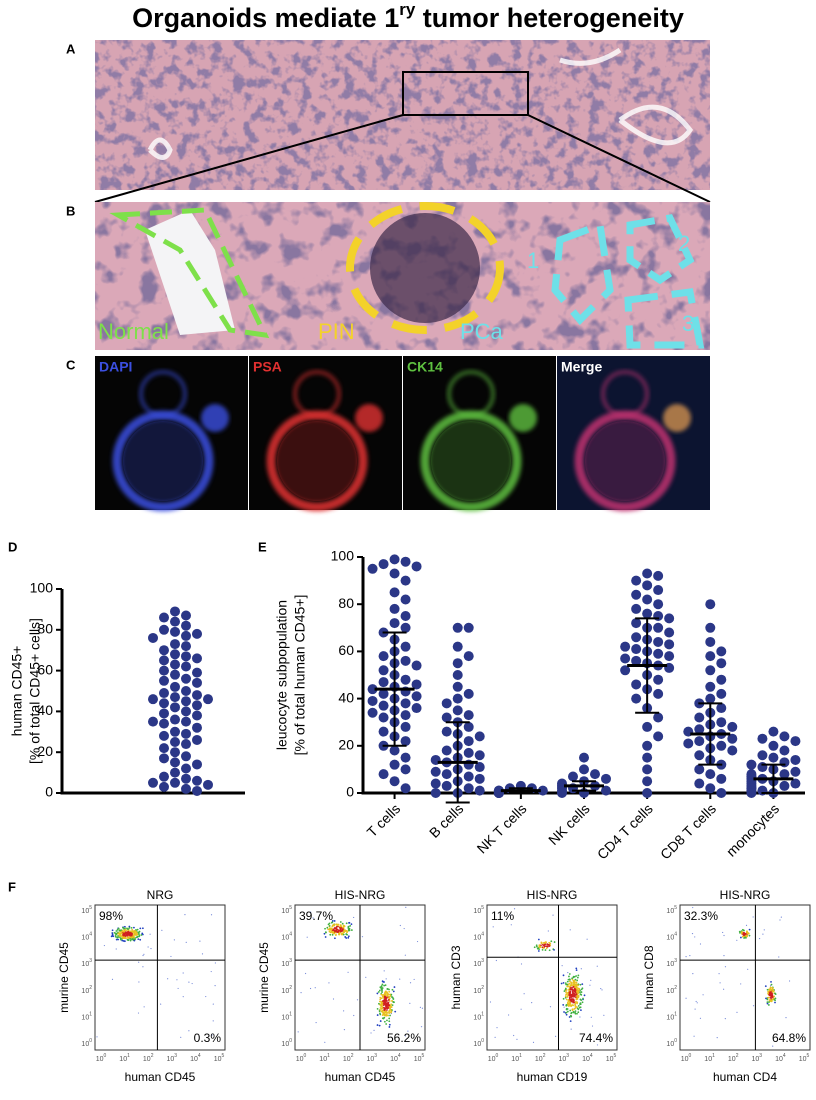 The image size is (816, 1100). I want to click on quadrant-percent: 11%, so click(502, 916).